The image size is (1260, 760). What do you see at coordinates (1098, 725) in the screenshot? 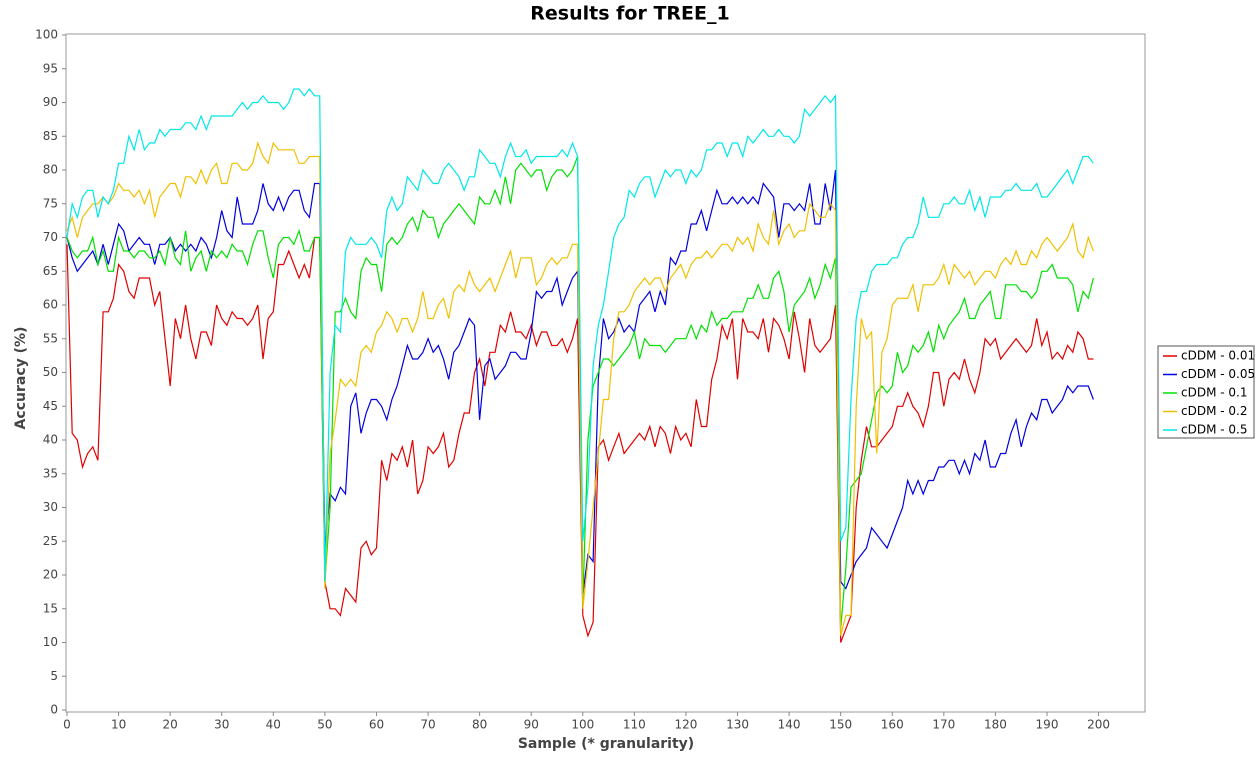
I see `x-tick-label: 200` at bounding box center [1098, 725].